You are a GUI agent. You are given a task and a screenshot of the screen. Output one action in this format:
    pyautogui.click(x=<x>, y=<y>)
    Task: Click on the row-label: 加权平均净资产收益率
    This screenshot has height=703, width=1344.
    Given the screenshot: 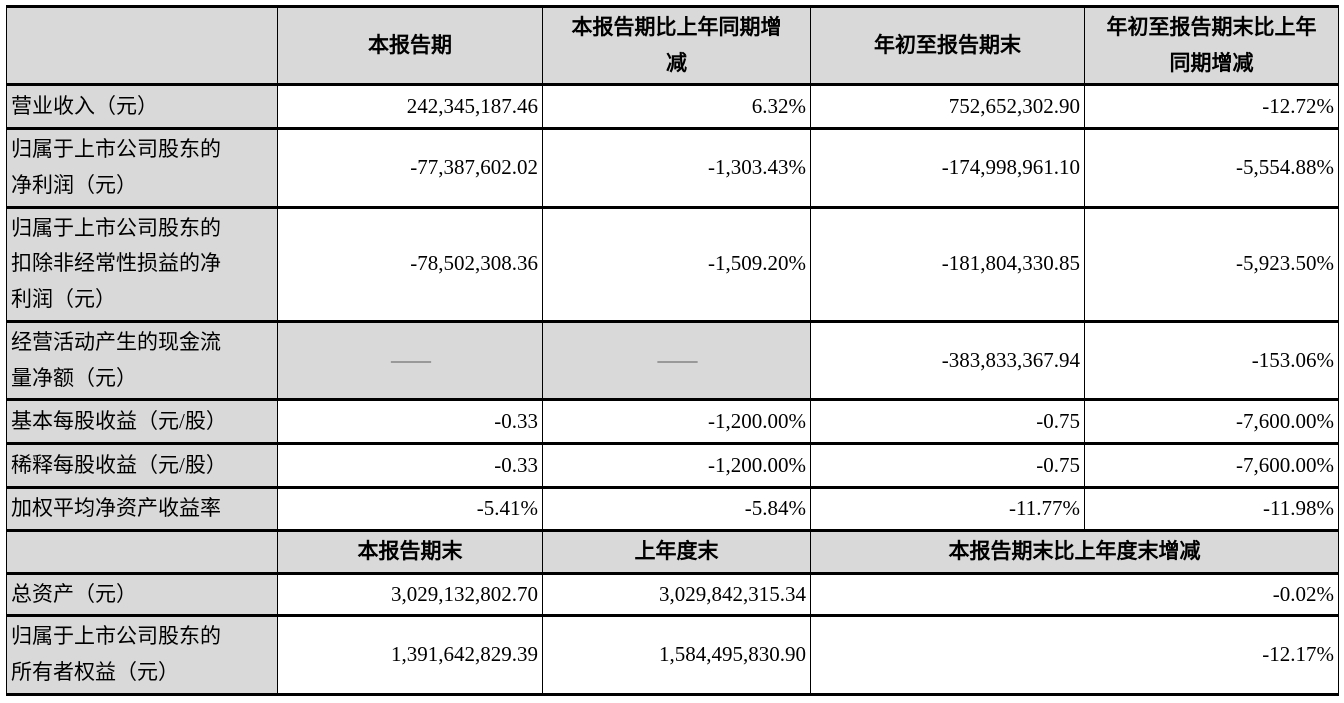 What is the action you would take?
    pyautogui.click(x=142, y=509)
    